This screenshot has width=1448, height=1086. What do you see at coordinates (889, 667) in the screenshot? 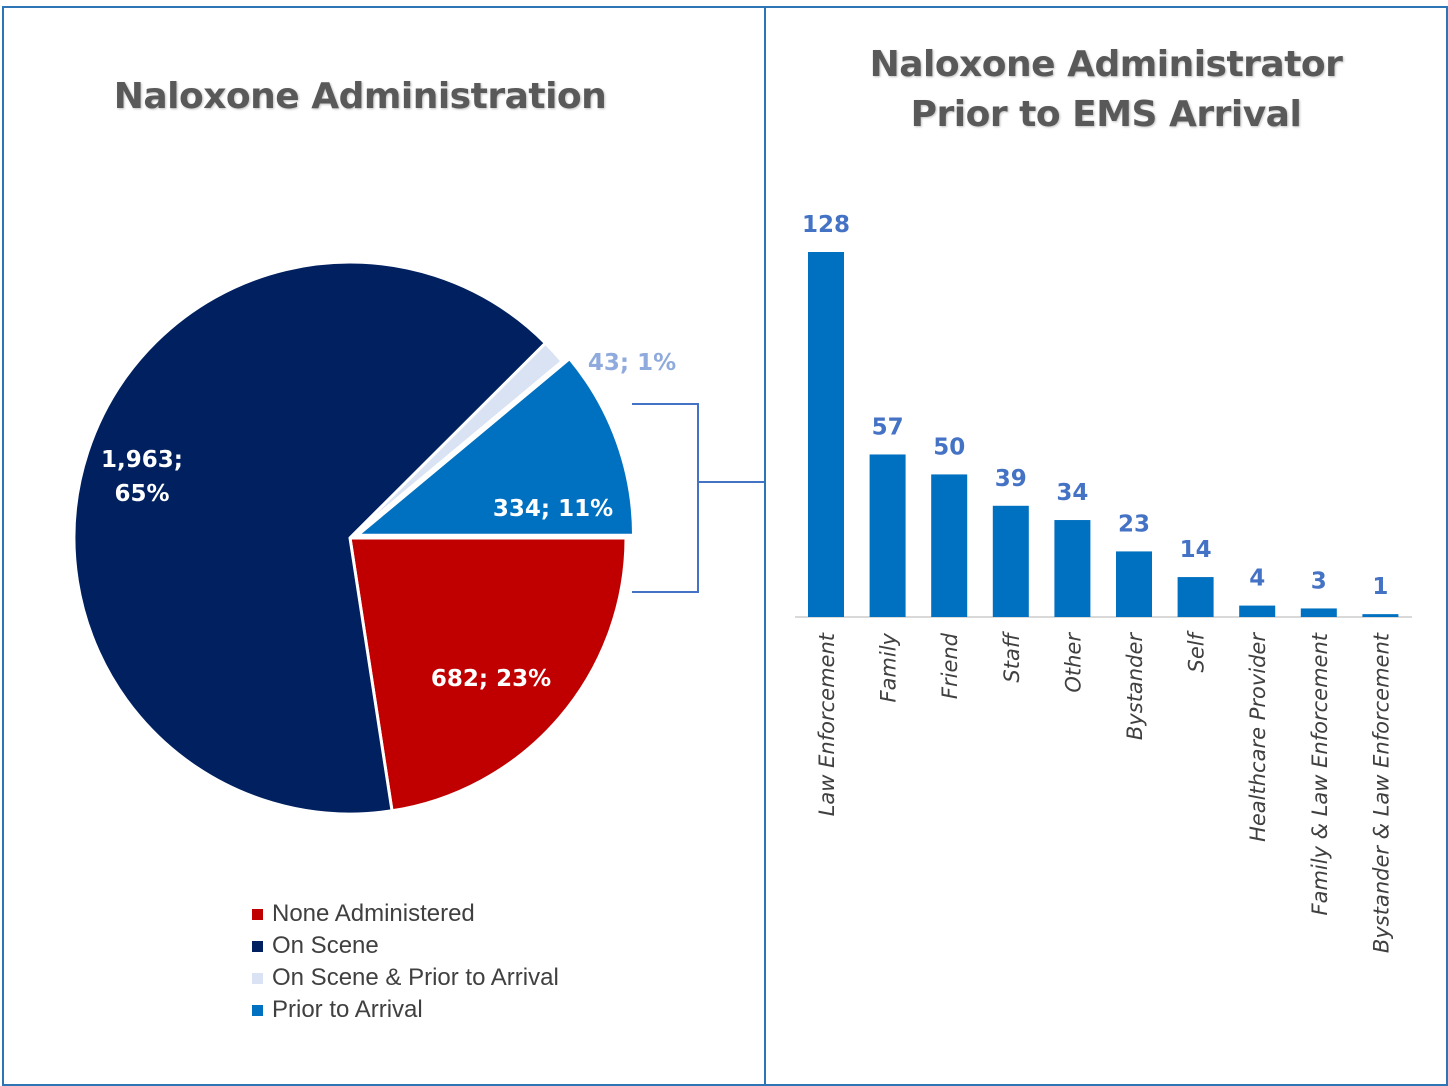
I see `bar-category-label: Family` at bounding box center [889, 667].